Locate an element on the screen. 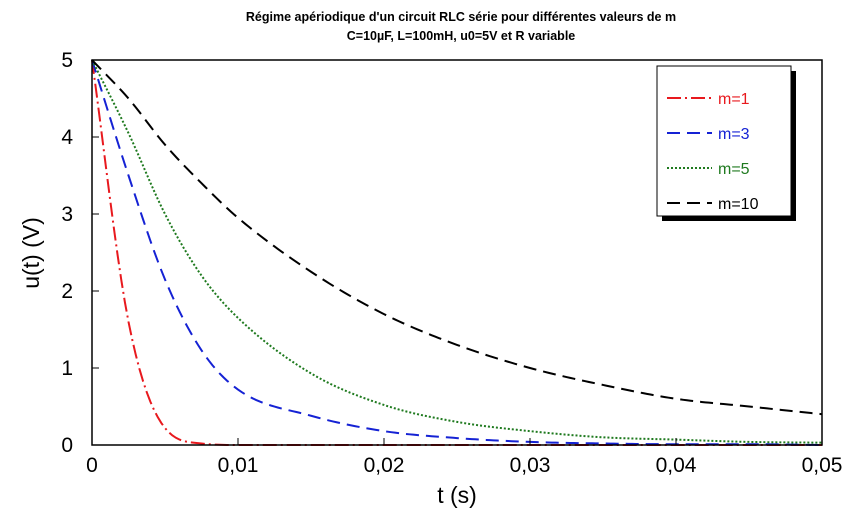  y-tick-label: 4 is located at coordinates (67, 137).